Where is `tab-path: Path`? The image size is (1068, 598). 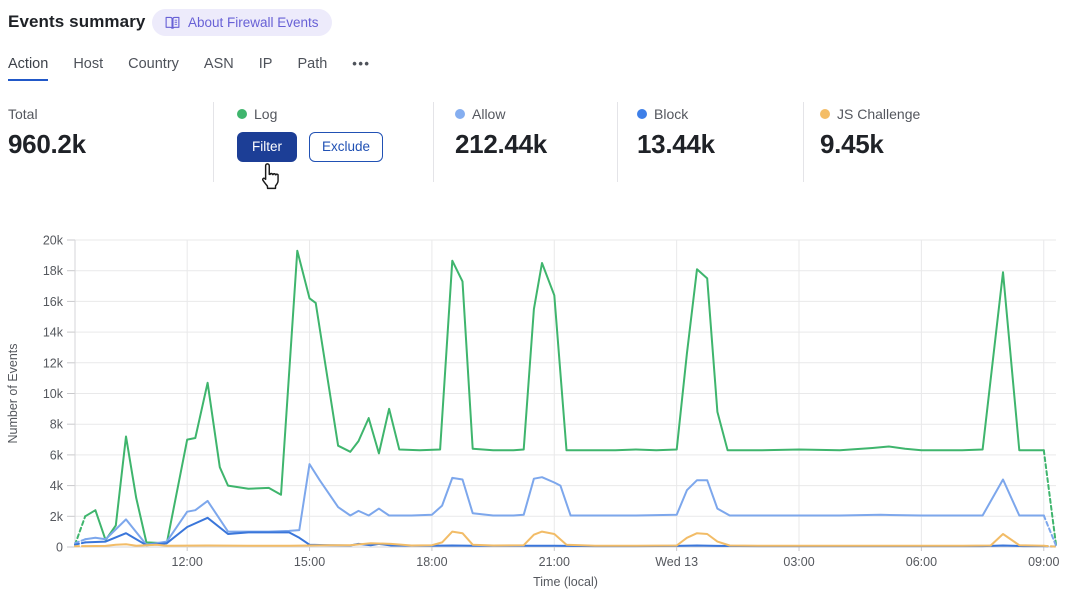
tab-path: Path is located at coordinates (312, 64).